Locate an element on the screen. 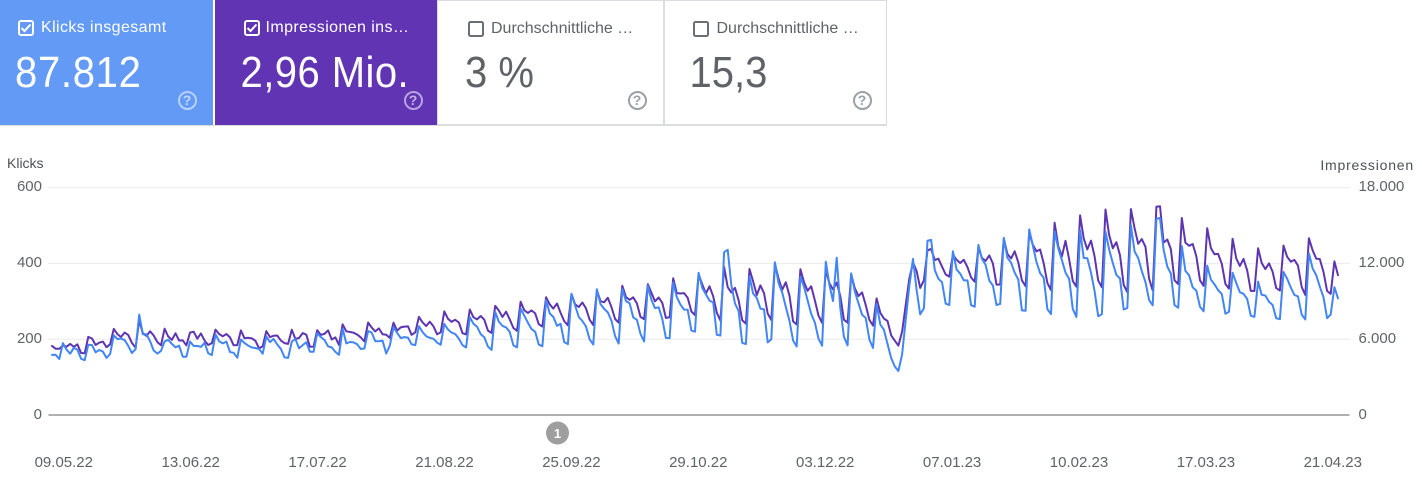 The image size is (1422, 492). svg-text: 1 is located at coordinates (557, 433).